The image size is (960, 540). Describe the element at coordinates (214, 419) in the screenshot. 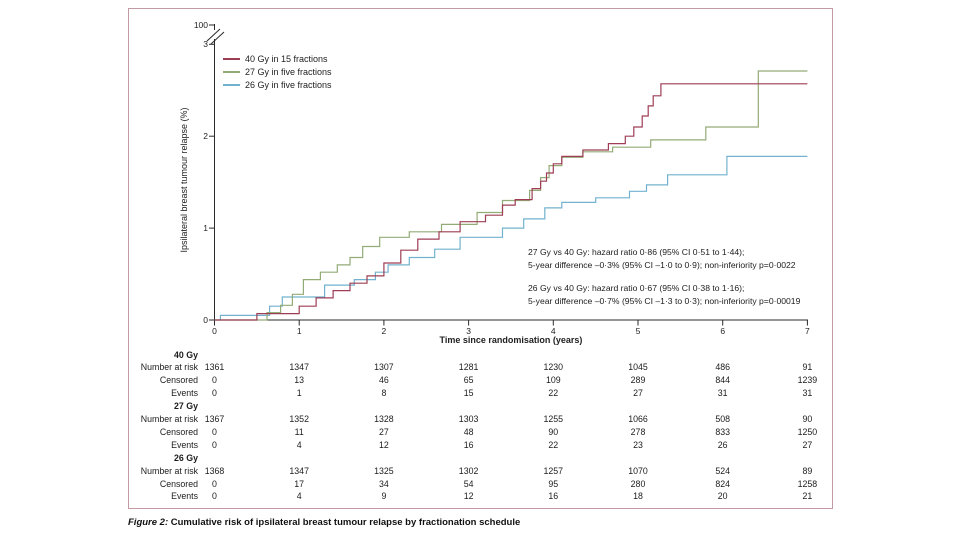

I see `risk-table-cell: 1367` at that location.